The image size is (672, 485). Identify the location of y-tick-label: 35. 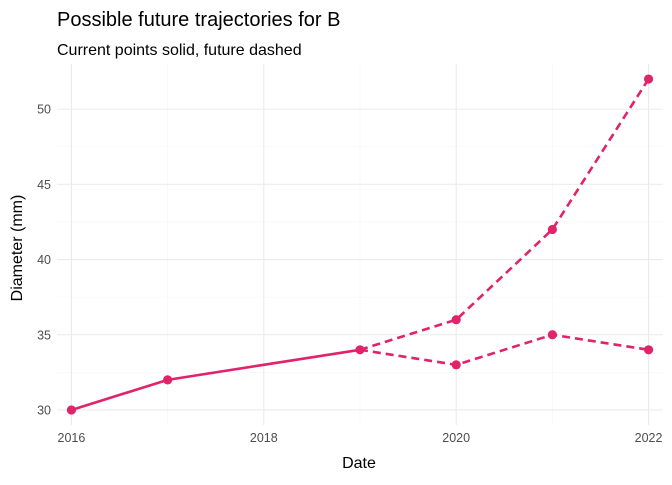
(44, 335).